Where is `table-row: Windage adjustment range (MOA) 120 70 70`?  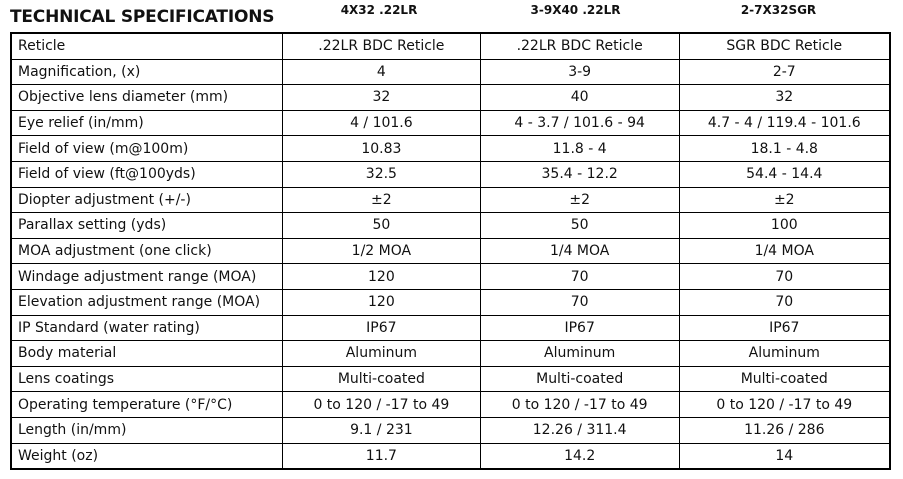 table-row: Windage adjustment range (MOA) 120 70 70 is located at coordinates (450, 276).